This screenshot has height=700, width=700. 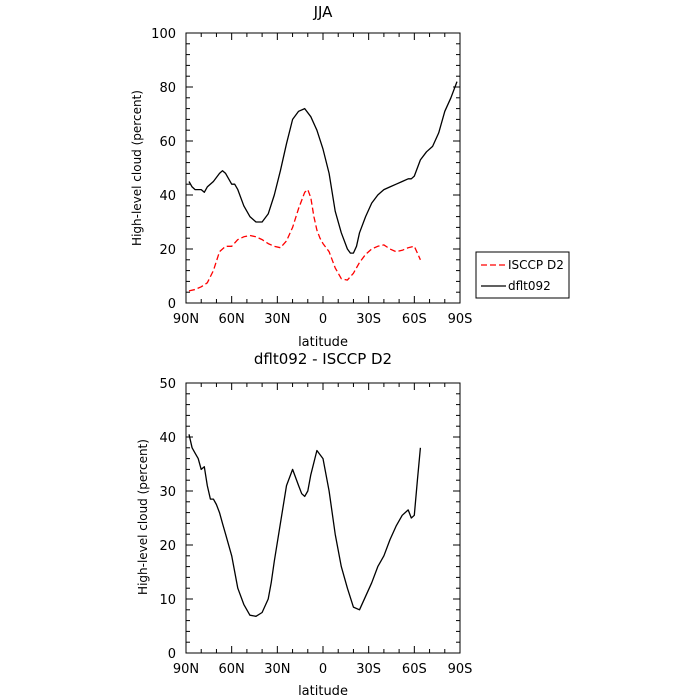 I want to click on top-y-tick-label: 0, so click(x=172, y=304).